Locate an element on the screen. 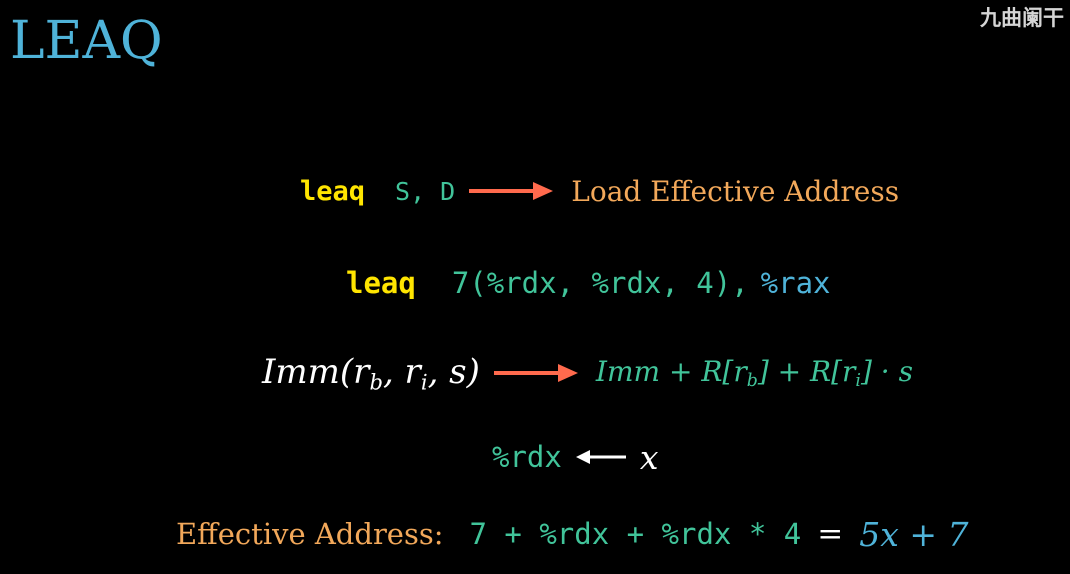 The width and height of the screenshot is (1070, 574). slide-title: LEAQ is located at coordinates (86, 41).